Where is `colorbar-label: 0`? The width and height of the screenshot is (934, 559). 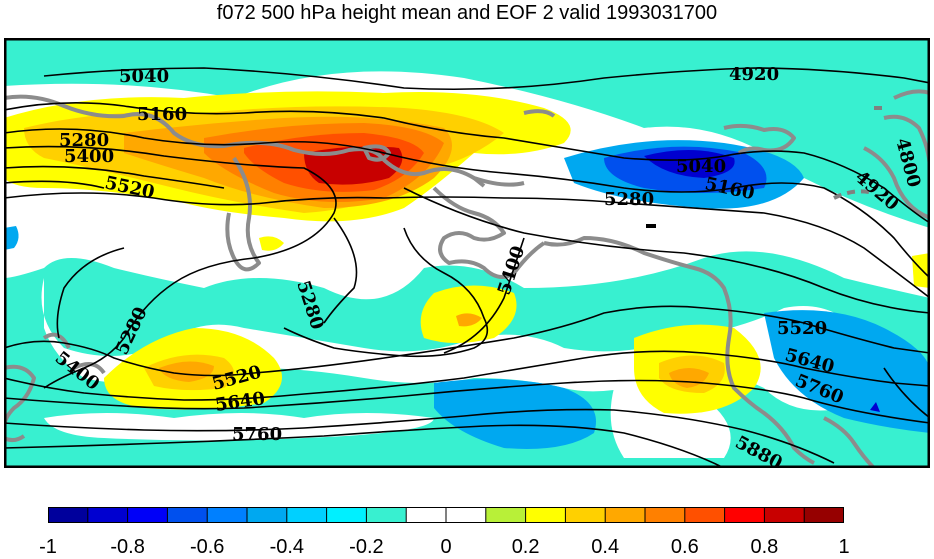
colorbar-label: 0 is located at coordinates (446, 547).